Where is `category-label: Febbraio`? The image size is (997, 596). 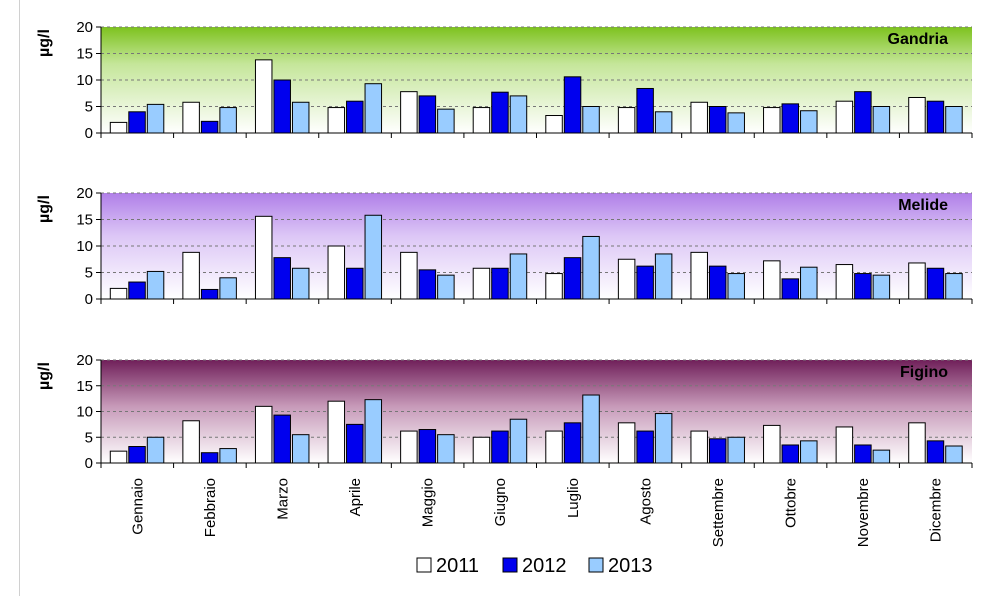
category-label: Febbraio is located at coordinates (210, 507).